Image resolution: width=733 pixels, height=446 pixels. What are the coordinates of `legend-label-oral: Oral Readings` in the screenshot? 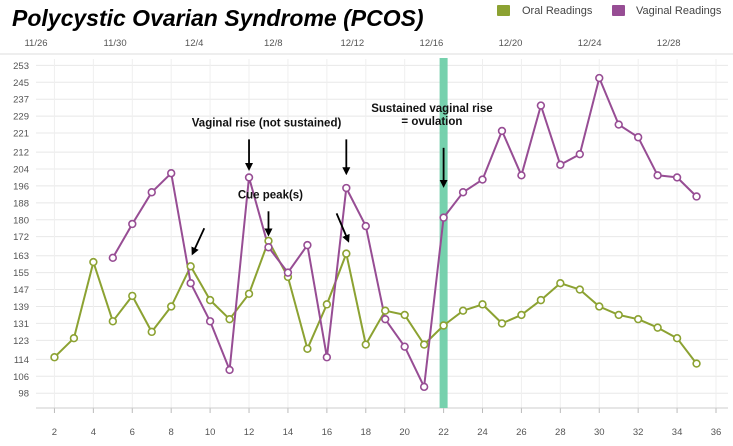 It's located at (557, 11).